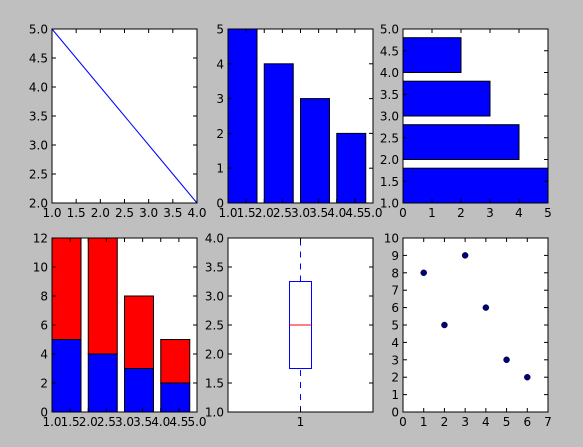 The width and height of the screenshot is (583, 447). I want to click on y-tick-label: 4.5, so click(38, 59).